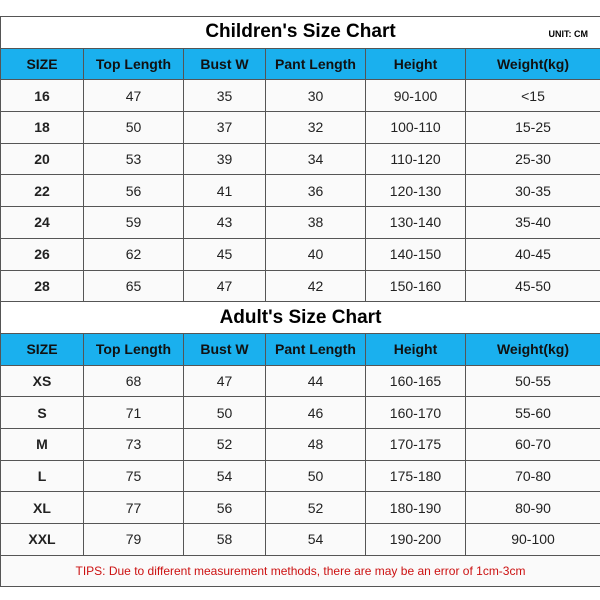  Describe the element at coordinates (532, 222) in the screenshot. I see `value-cell: 35-40` at that location.